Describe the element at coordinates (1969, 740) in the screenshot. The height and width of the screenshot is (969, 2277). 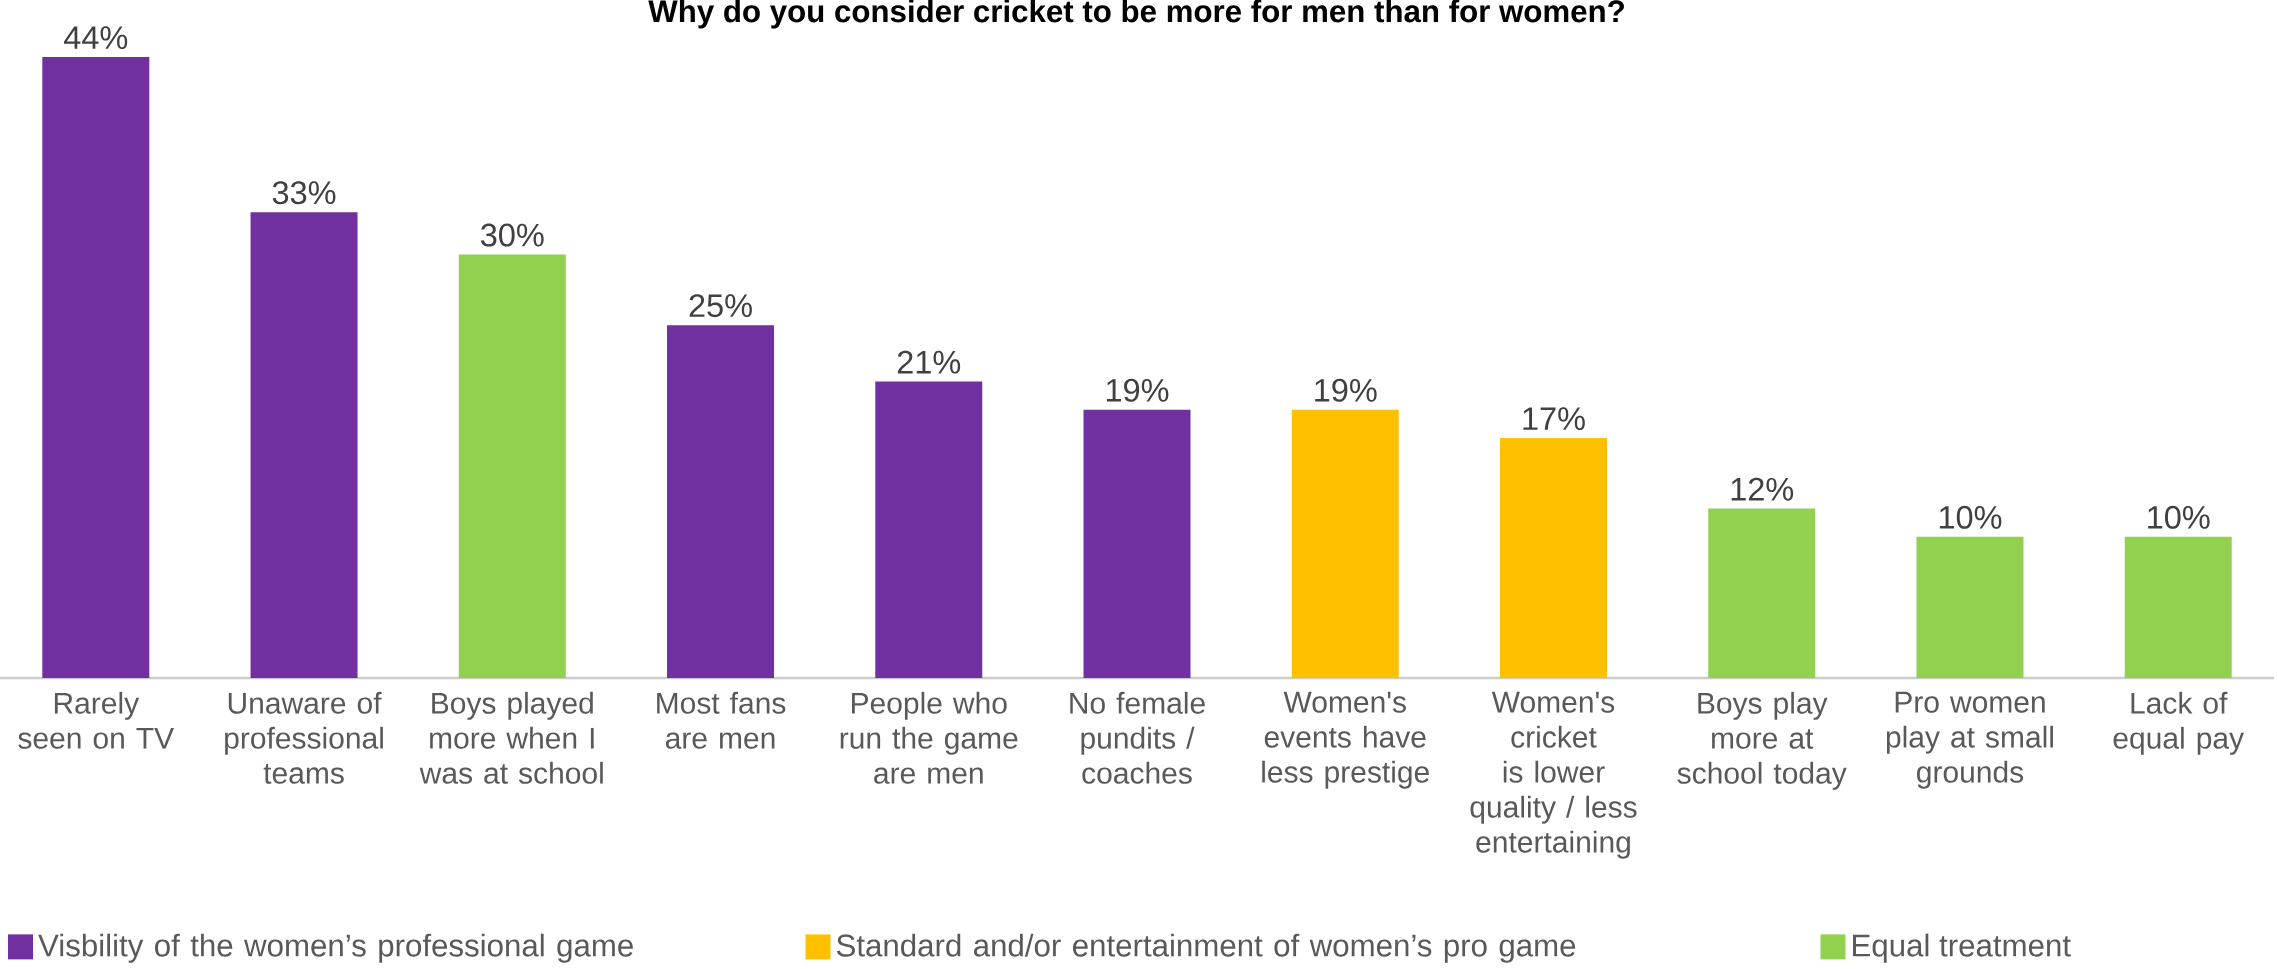
I see `x-tick-label: Pro women play at small grounds` at that location.